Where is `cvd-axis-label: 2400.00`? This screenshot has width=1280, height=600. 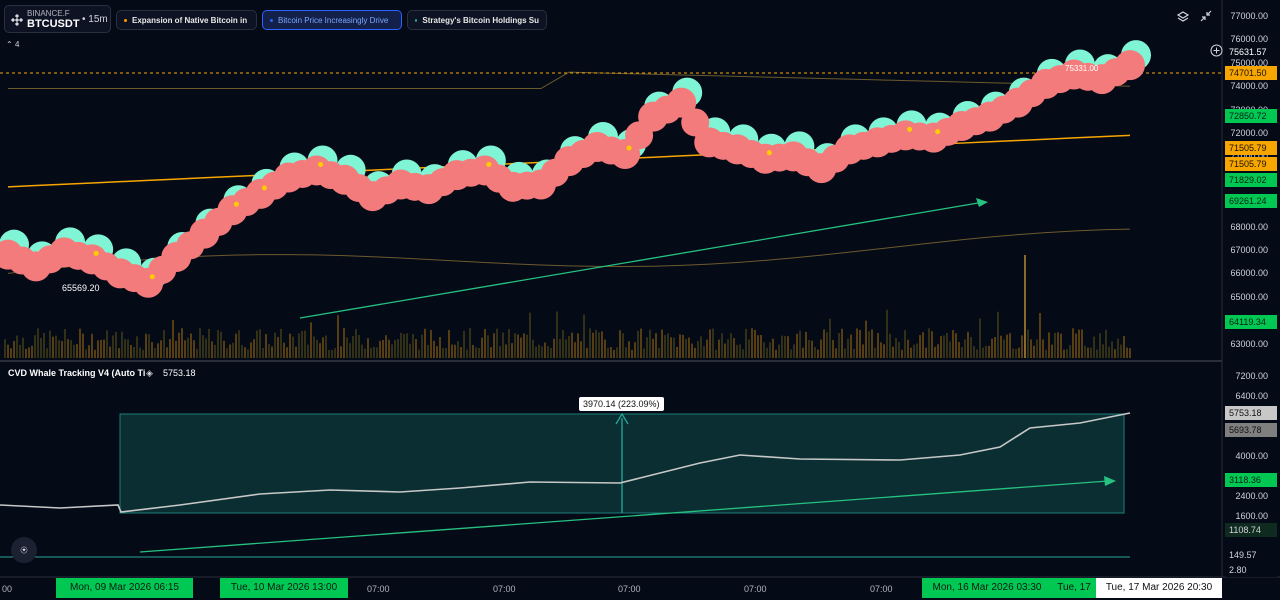 cvd-axis-label: 2400.00 is located at coordinates (1251, 496).